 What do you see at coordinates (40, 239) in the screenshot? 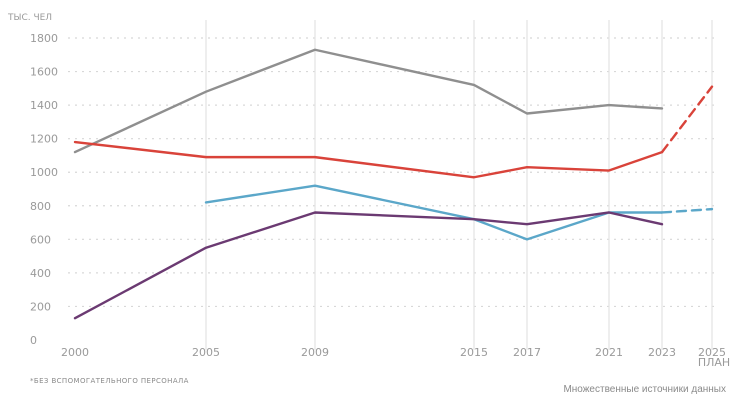
I see `y-tick-600: 600` at bounding box center [40, 239].